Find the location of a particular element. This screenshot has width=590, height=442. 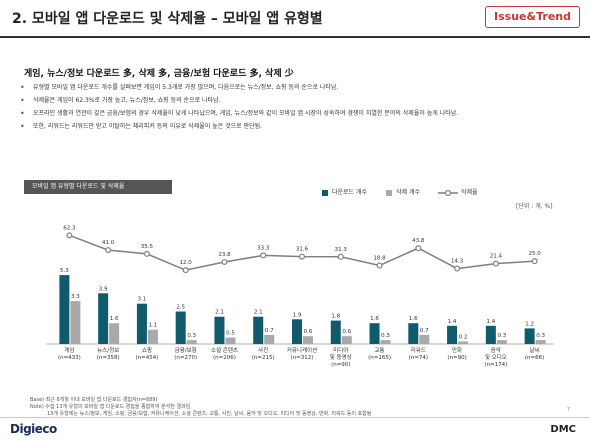

download-value-label: 3.1 is located at coordinates (142, 300).